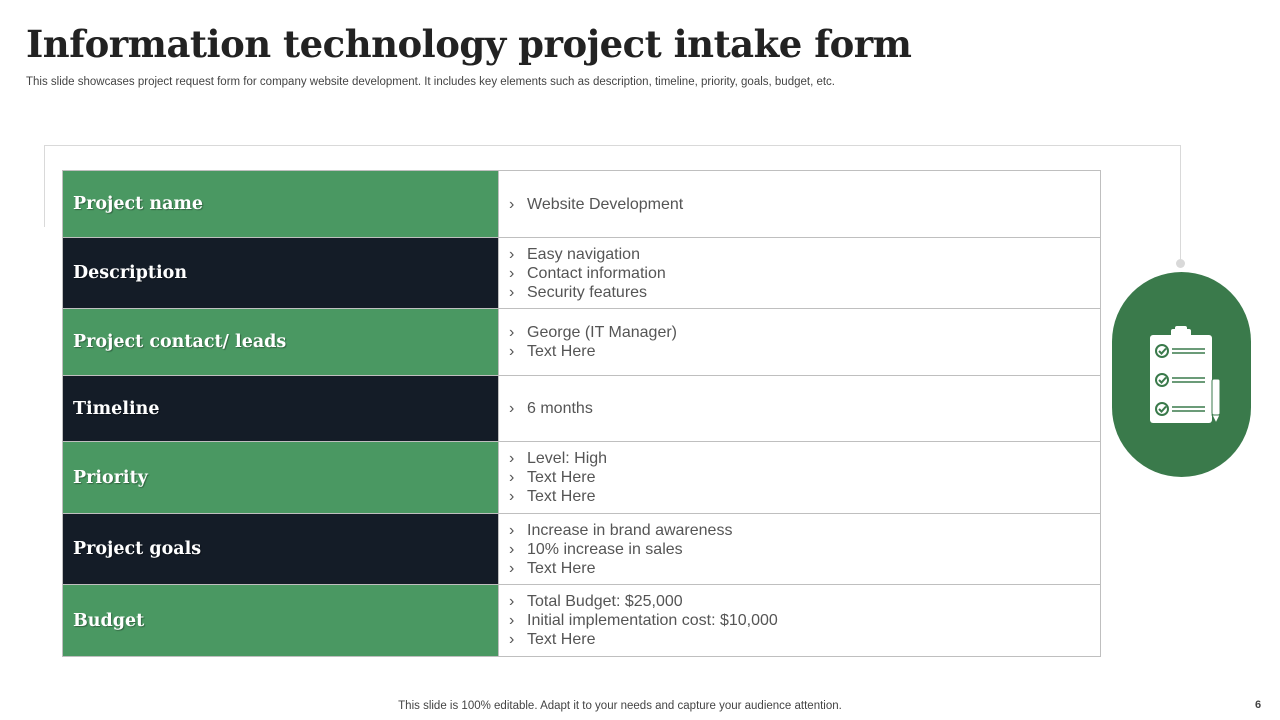 This screenshot has width=1280, height=720. I want to click on value-text: Level: High, so click(567, 458).